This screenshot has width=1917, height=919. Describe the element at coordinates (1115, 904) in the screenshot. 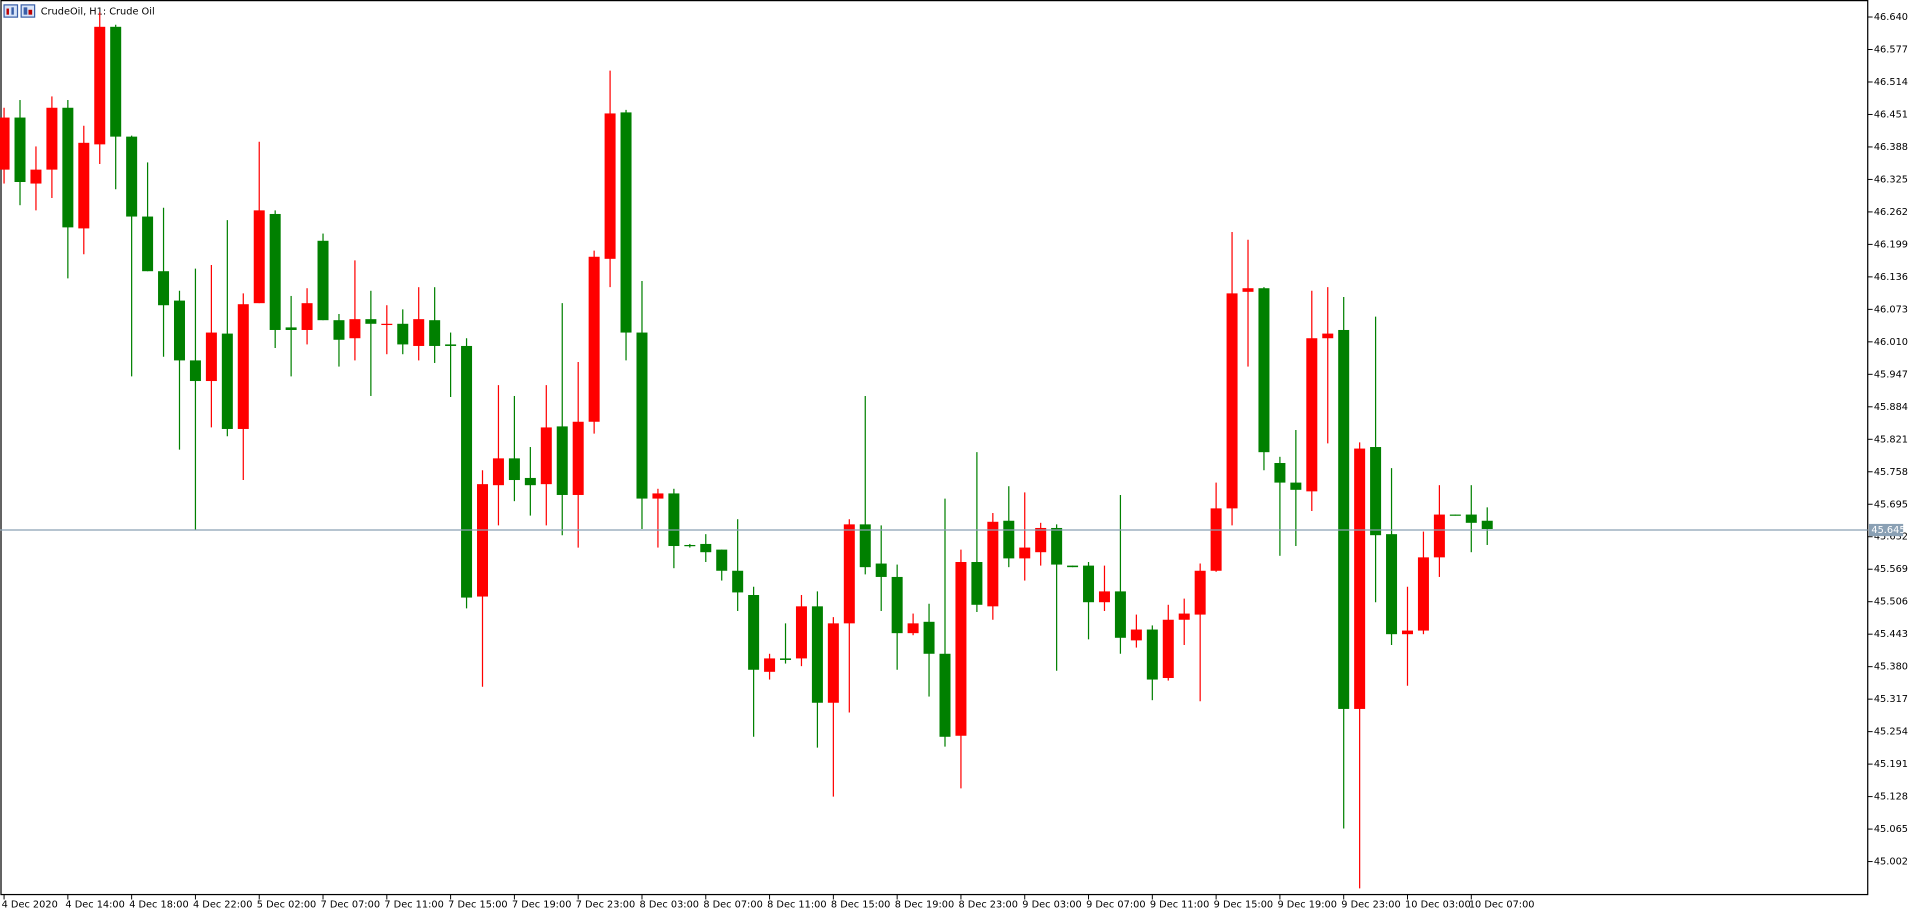

I see `x-tick-label: 9 Dec 07:00` at that location.